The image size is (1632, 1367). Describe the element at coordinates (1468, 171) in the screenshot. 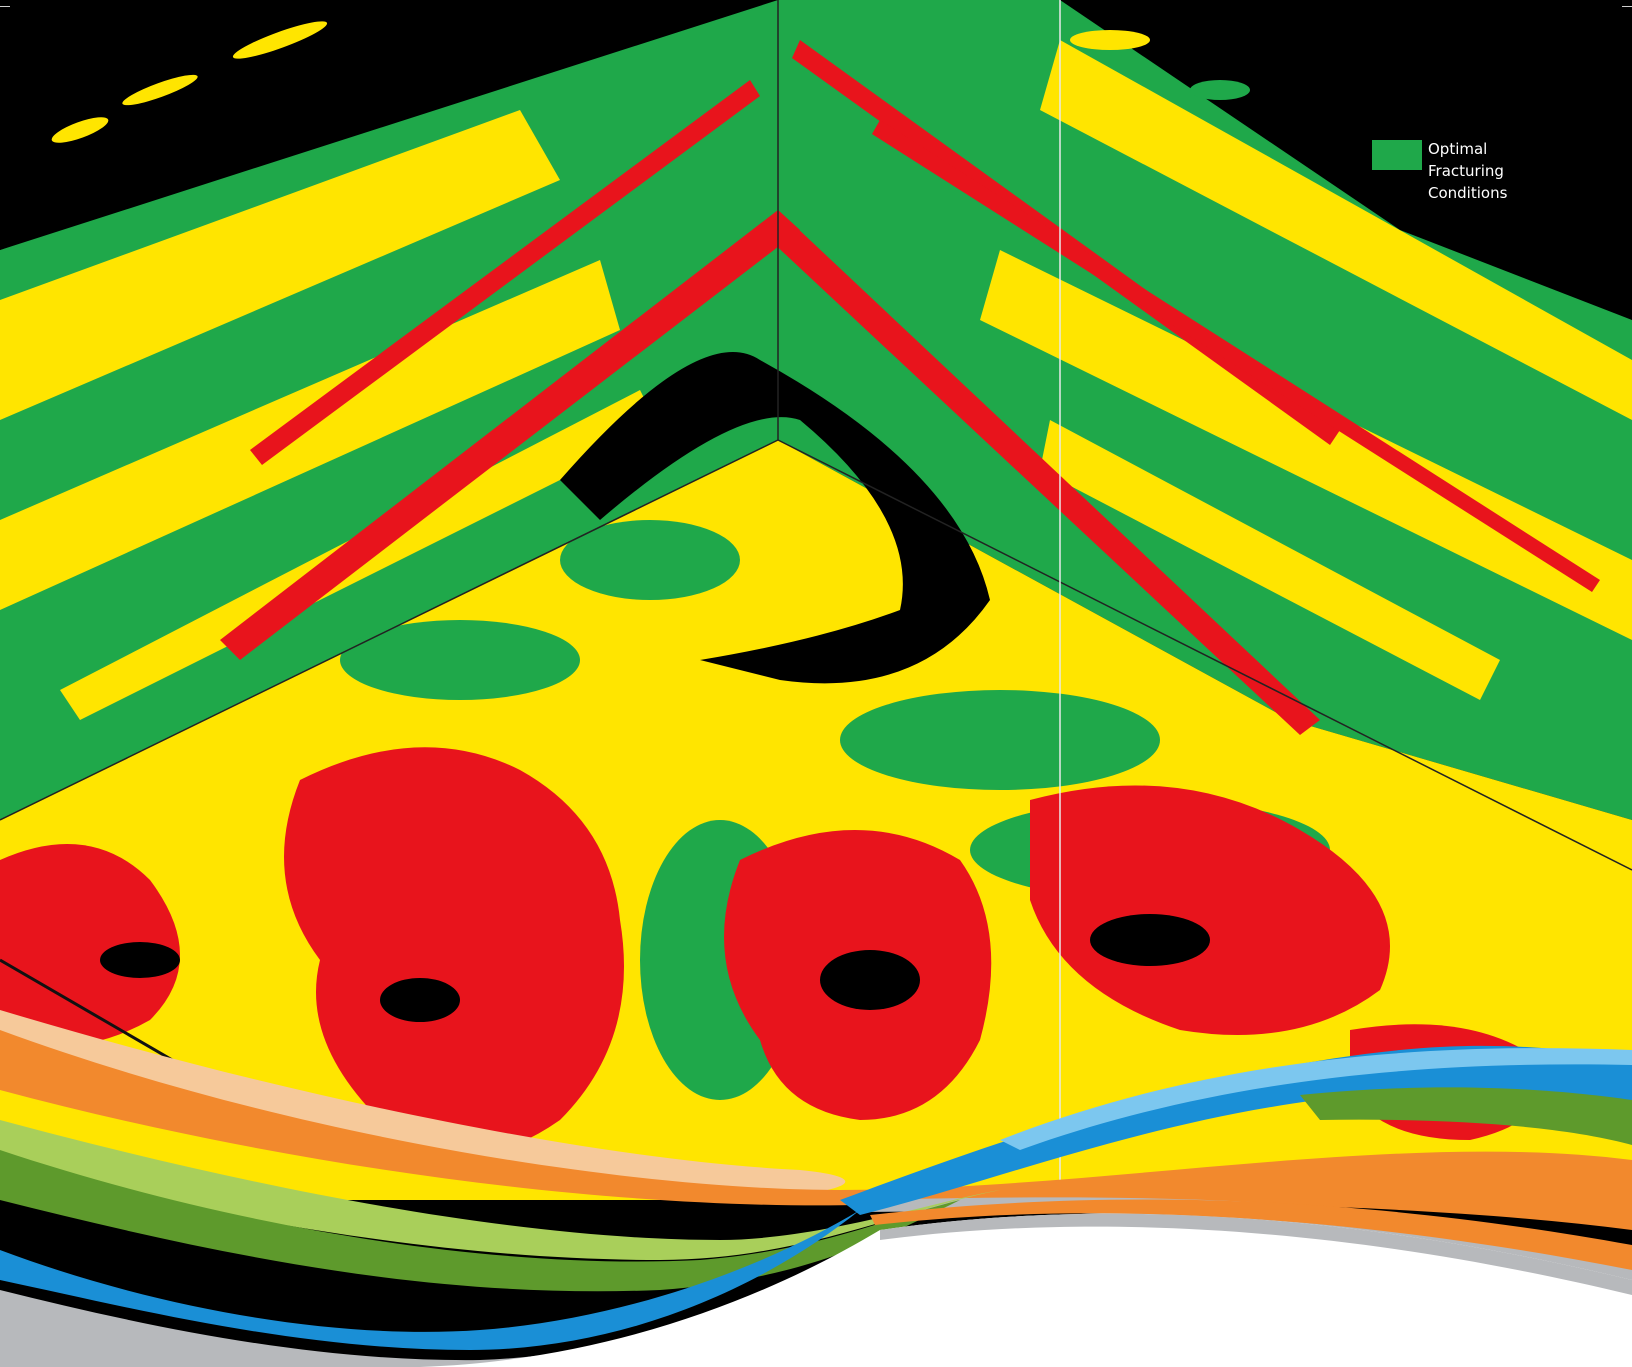

I see `legend-label: Optimal Fracturing Conditions` at that location.